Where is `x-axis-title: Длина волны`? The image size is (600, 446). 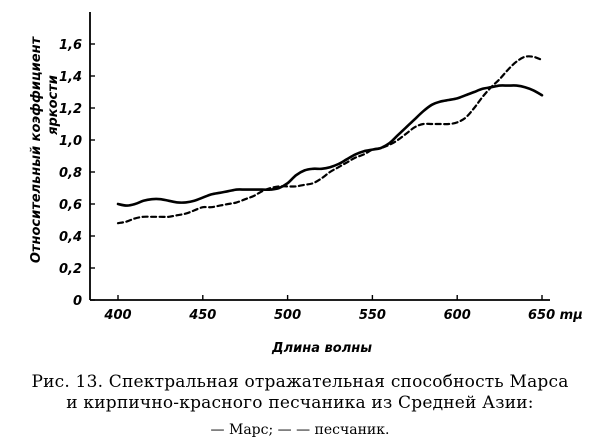
x-axis-title: Длина волны is located at coordinates (321, 348).